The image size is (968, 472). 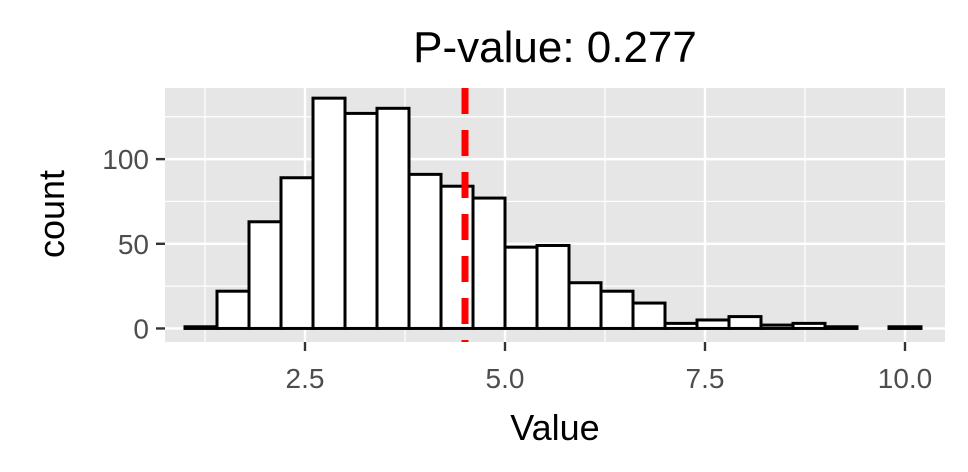 What do you see at coordinates (305, 378) in the screenshot?
I see `x-tick-label: 2.5` at bounding box center [305, 378].